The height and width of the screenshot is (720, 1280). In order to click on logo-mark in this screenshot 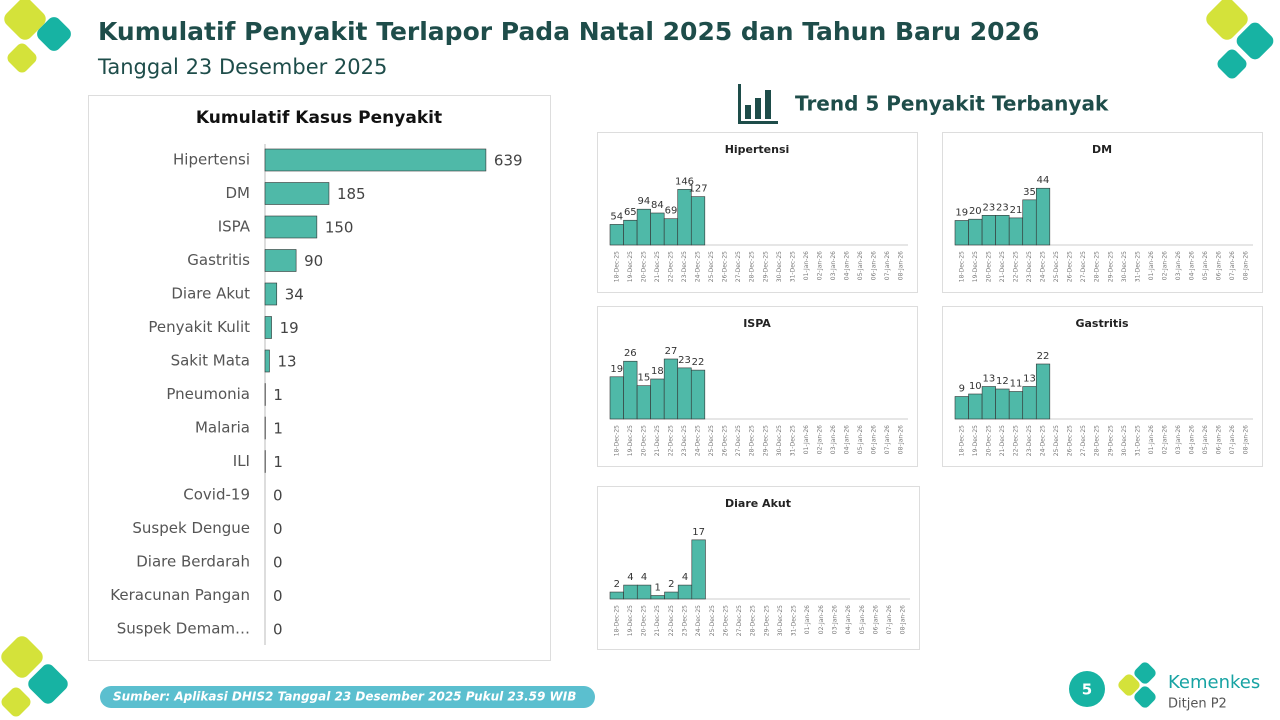, I will do `click(1137, 685)`.